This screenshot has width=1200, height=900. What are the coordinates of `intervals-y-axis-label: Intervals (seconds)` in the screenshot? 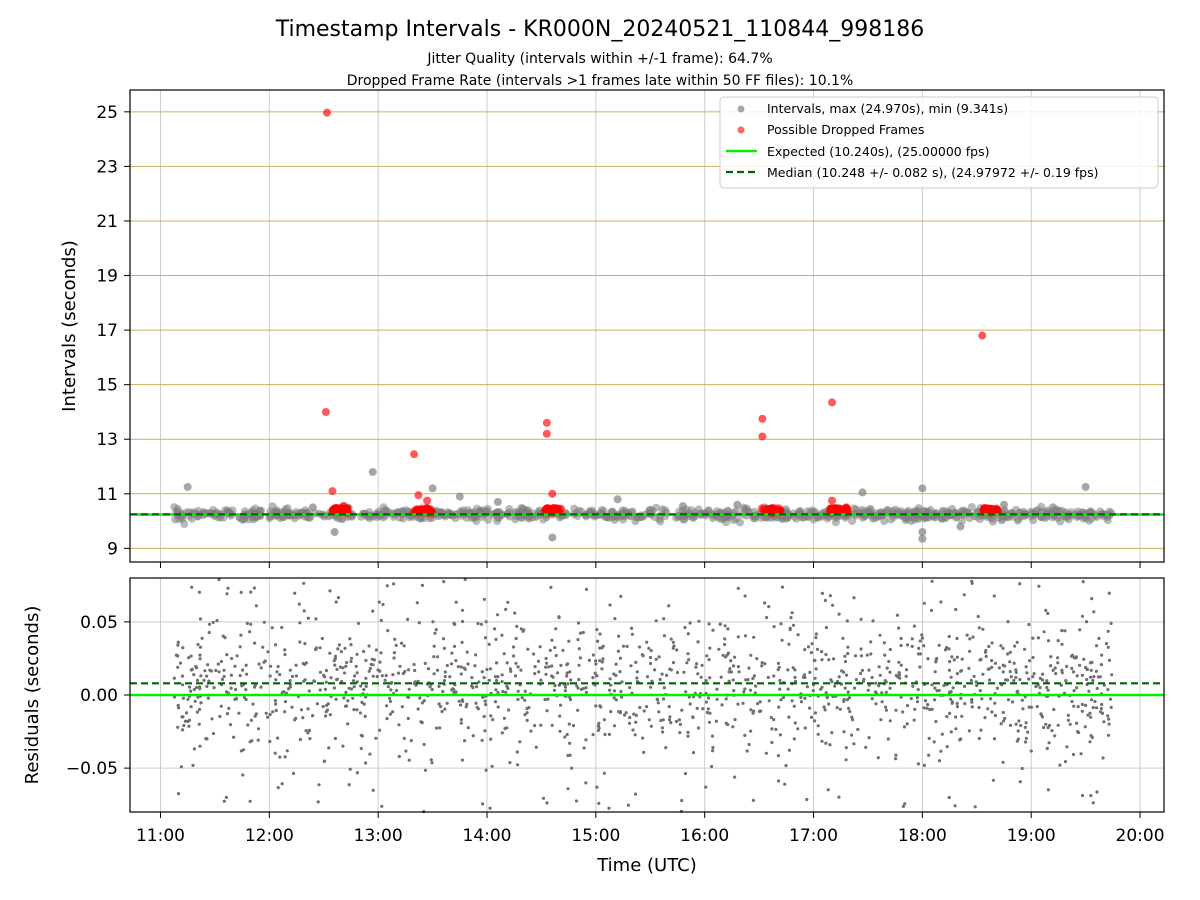 It's located at (69, 326).